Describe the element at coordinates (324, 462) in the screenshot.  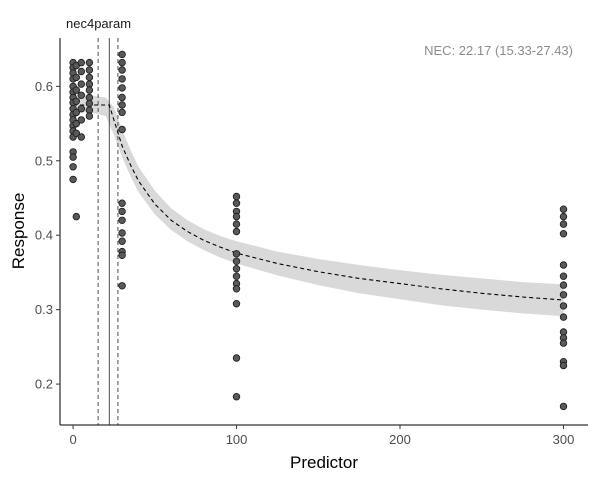
I see `x-axis-title: Predictor` at that location.